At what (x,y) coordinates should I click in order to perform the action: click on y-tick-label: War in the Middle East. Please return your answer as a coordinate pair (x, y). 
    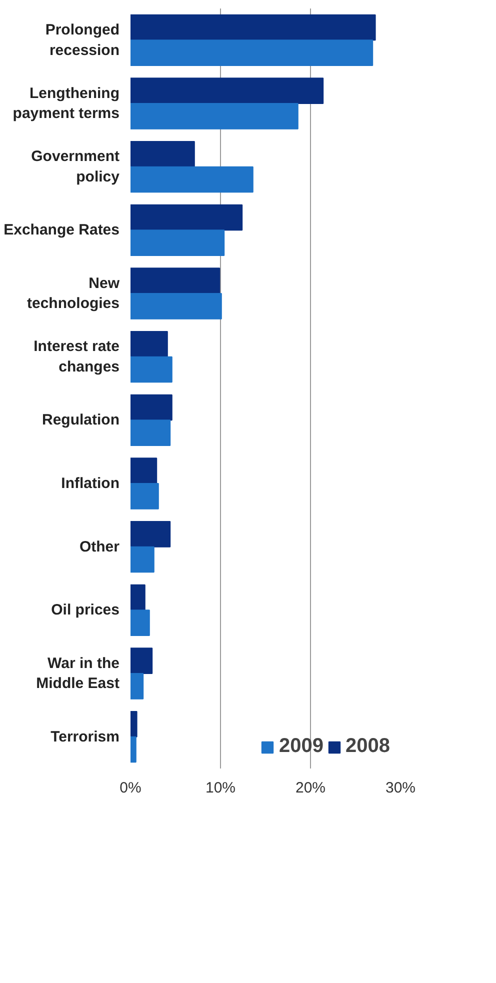
    Looking at the image, I should click on (78, 673).